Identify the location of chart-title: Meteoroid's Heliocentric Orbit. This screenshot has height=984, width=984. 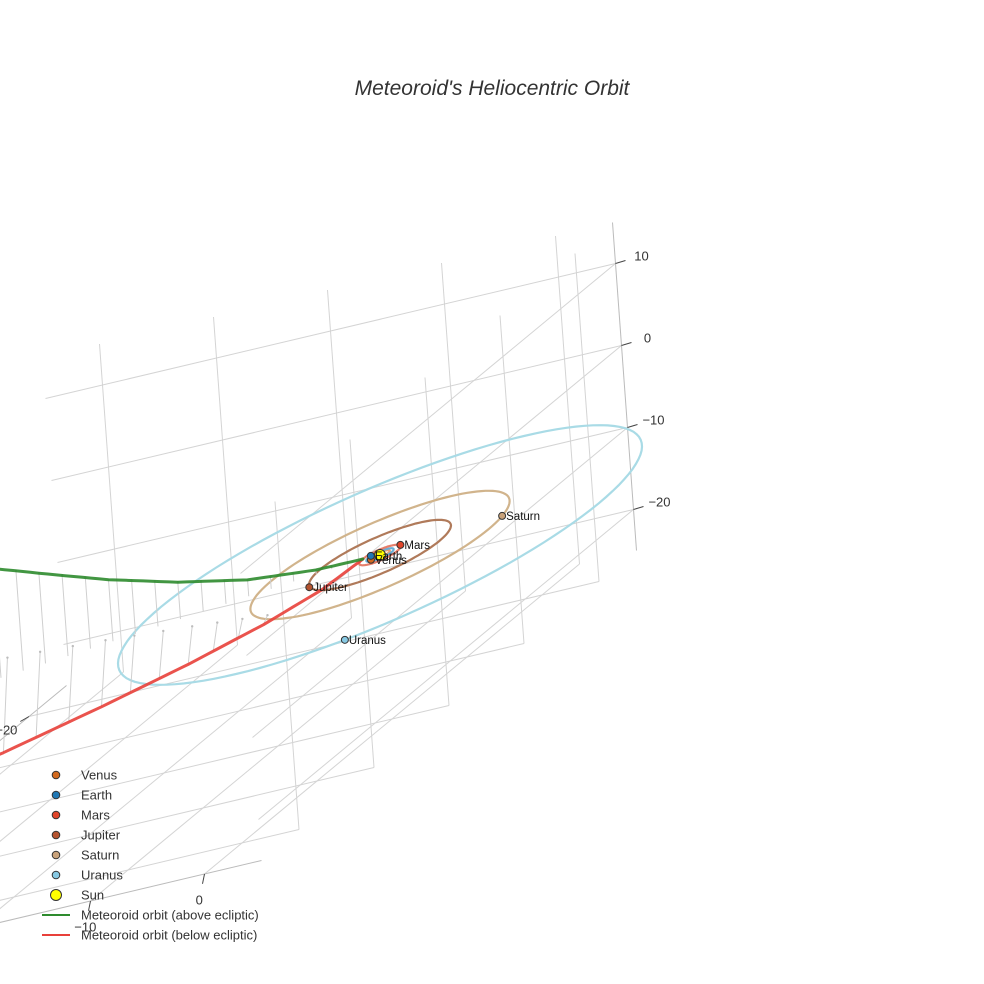
(493, 88).